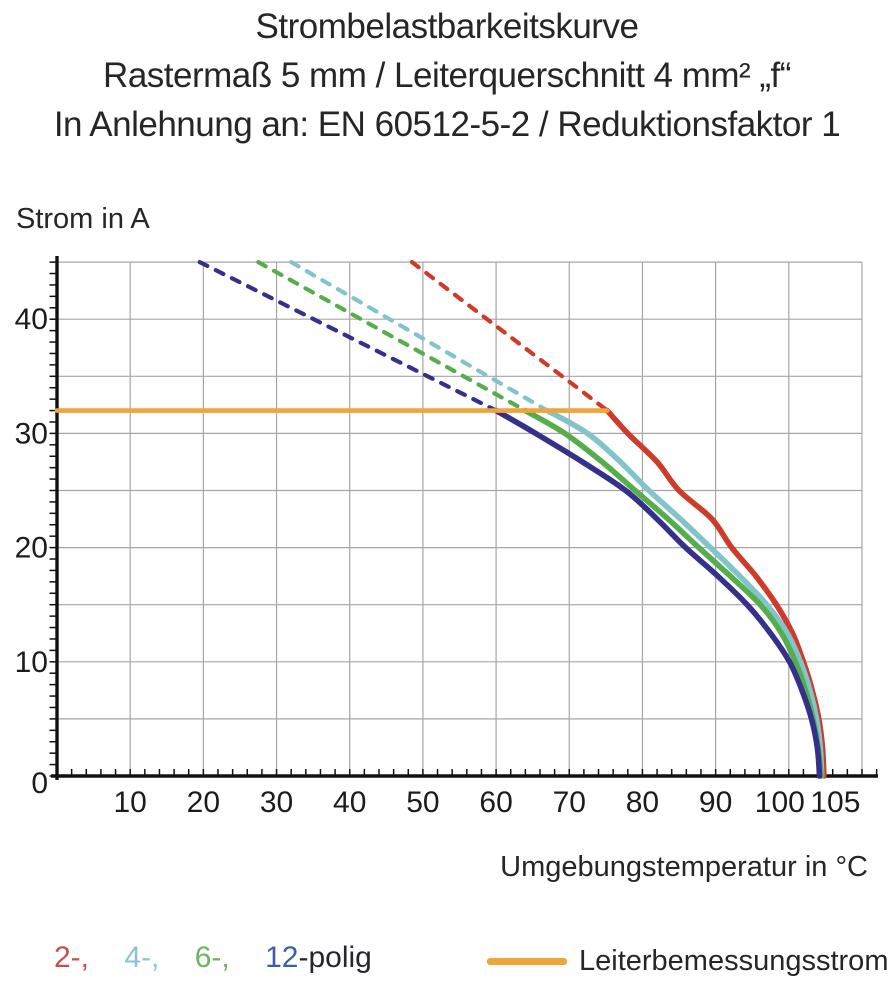 The width and height of the screenshot is (894, 1000). I want to click on x-tick-label: 100, so click(780, 802).